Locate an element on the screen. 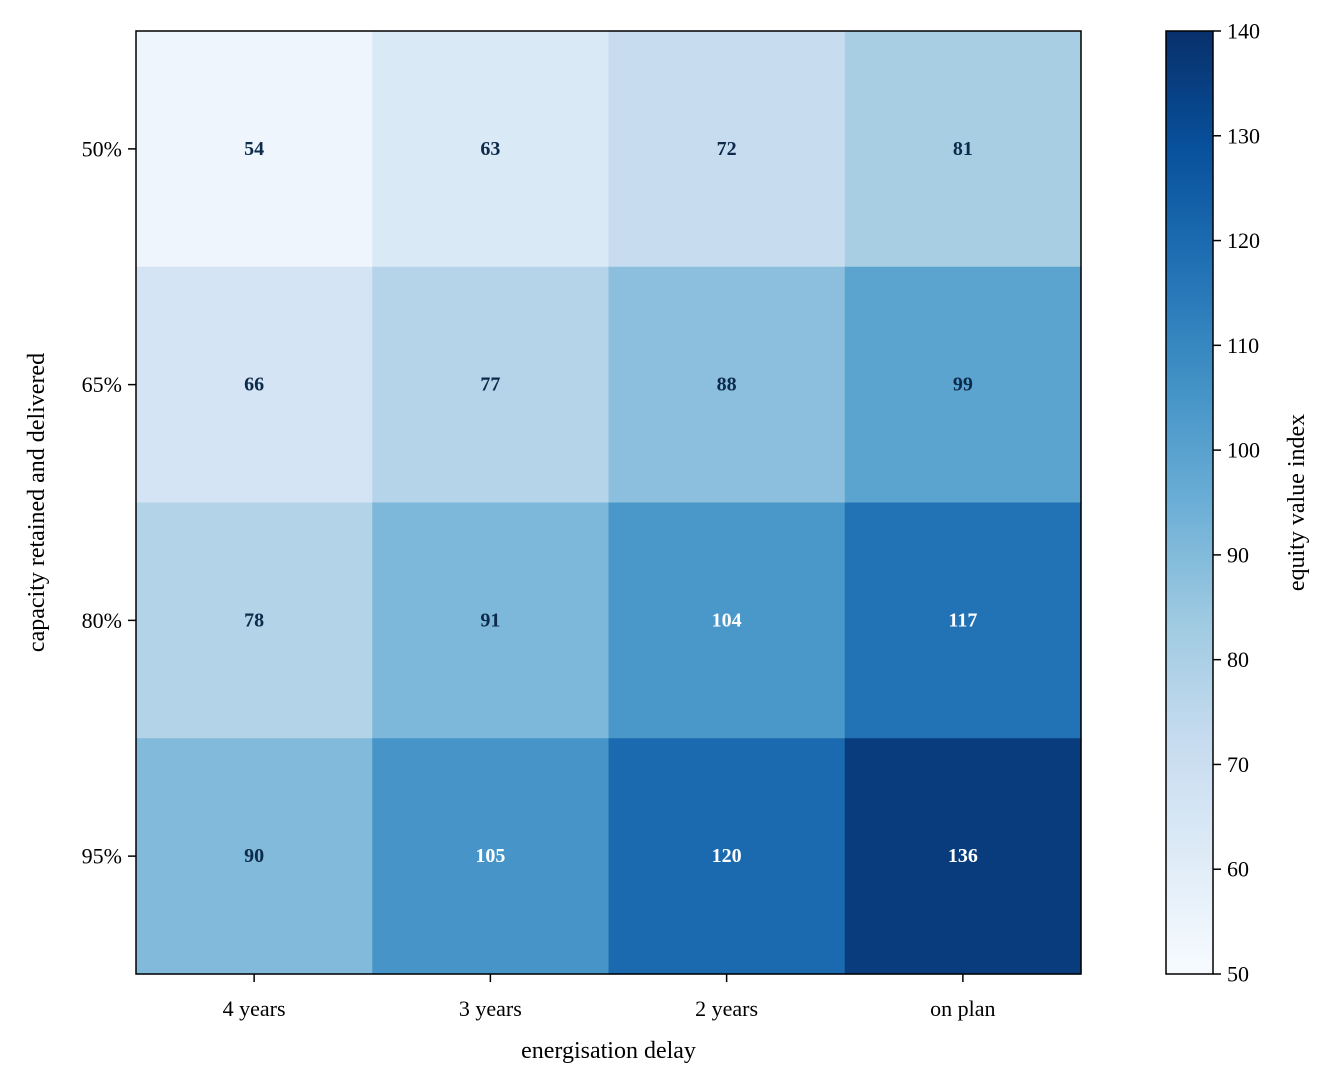 This screenshot has height=1087, width=1340. colorbar-tick-label: 50 is located at coordinates (1238, 974).